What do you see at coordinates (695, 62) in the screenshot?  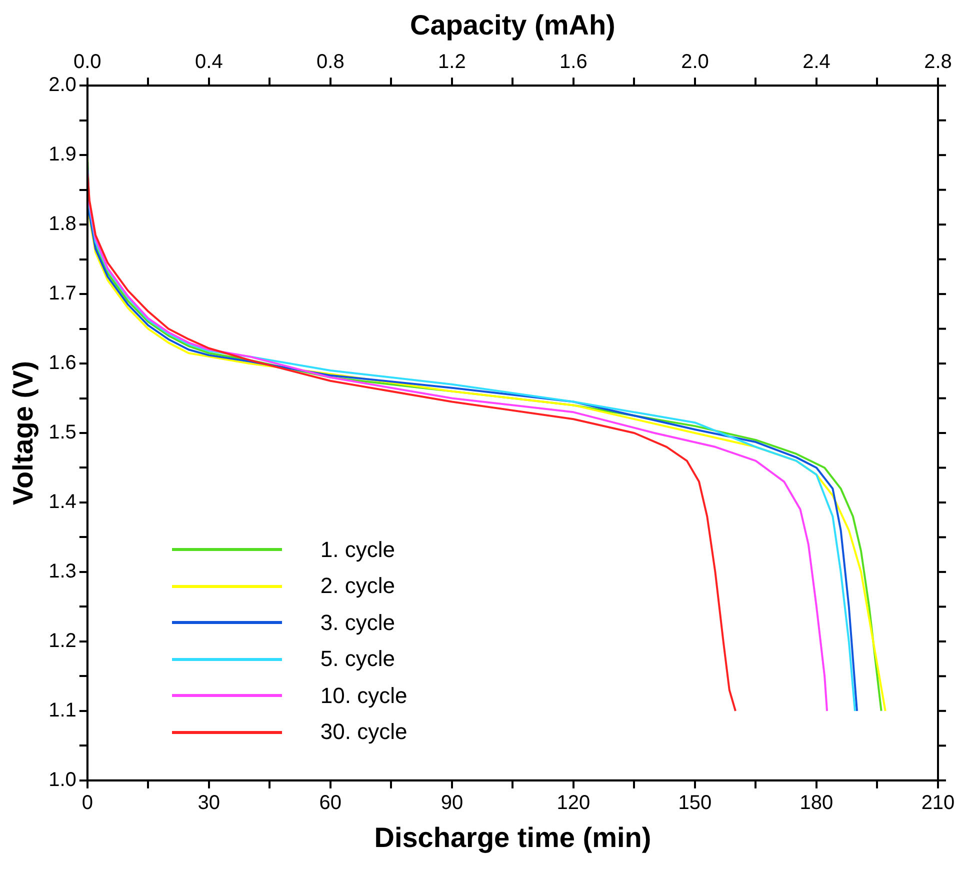 I see `x2-tick-label: 2.0` at bounding box center [695, 62].